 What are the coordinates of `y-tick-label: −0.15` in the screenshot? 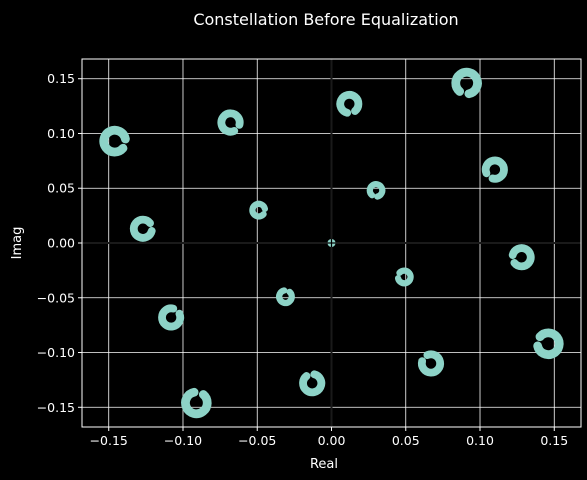 It's located at (56, 407).